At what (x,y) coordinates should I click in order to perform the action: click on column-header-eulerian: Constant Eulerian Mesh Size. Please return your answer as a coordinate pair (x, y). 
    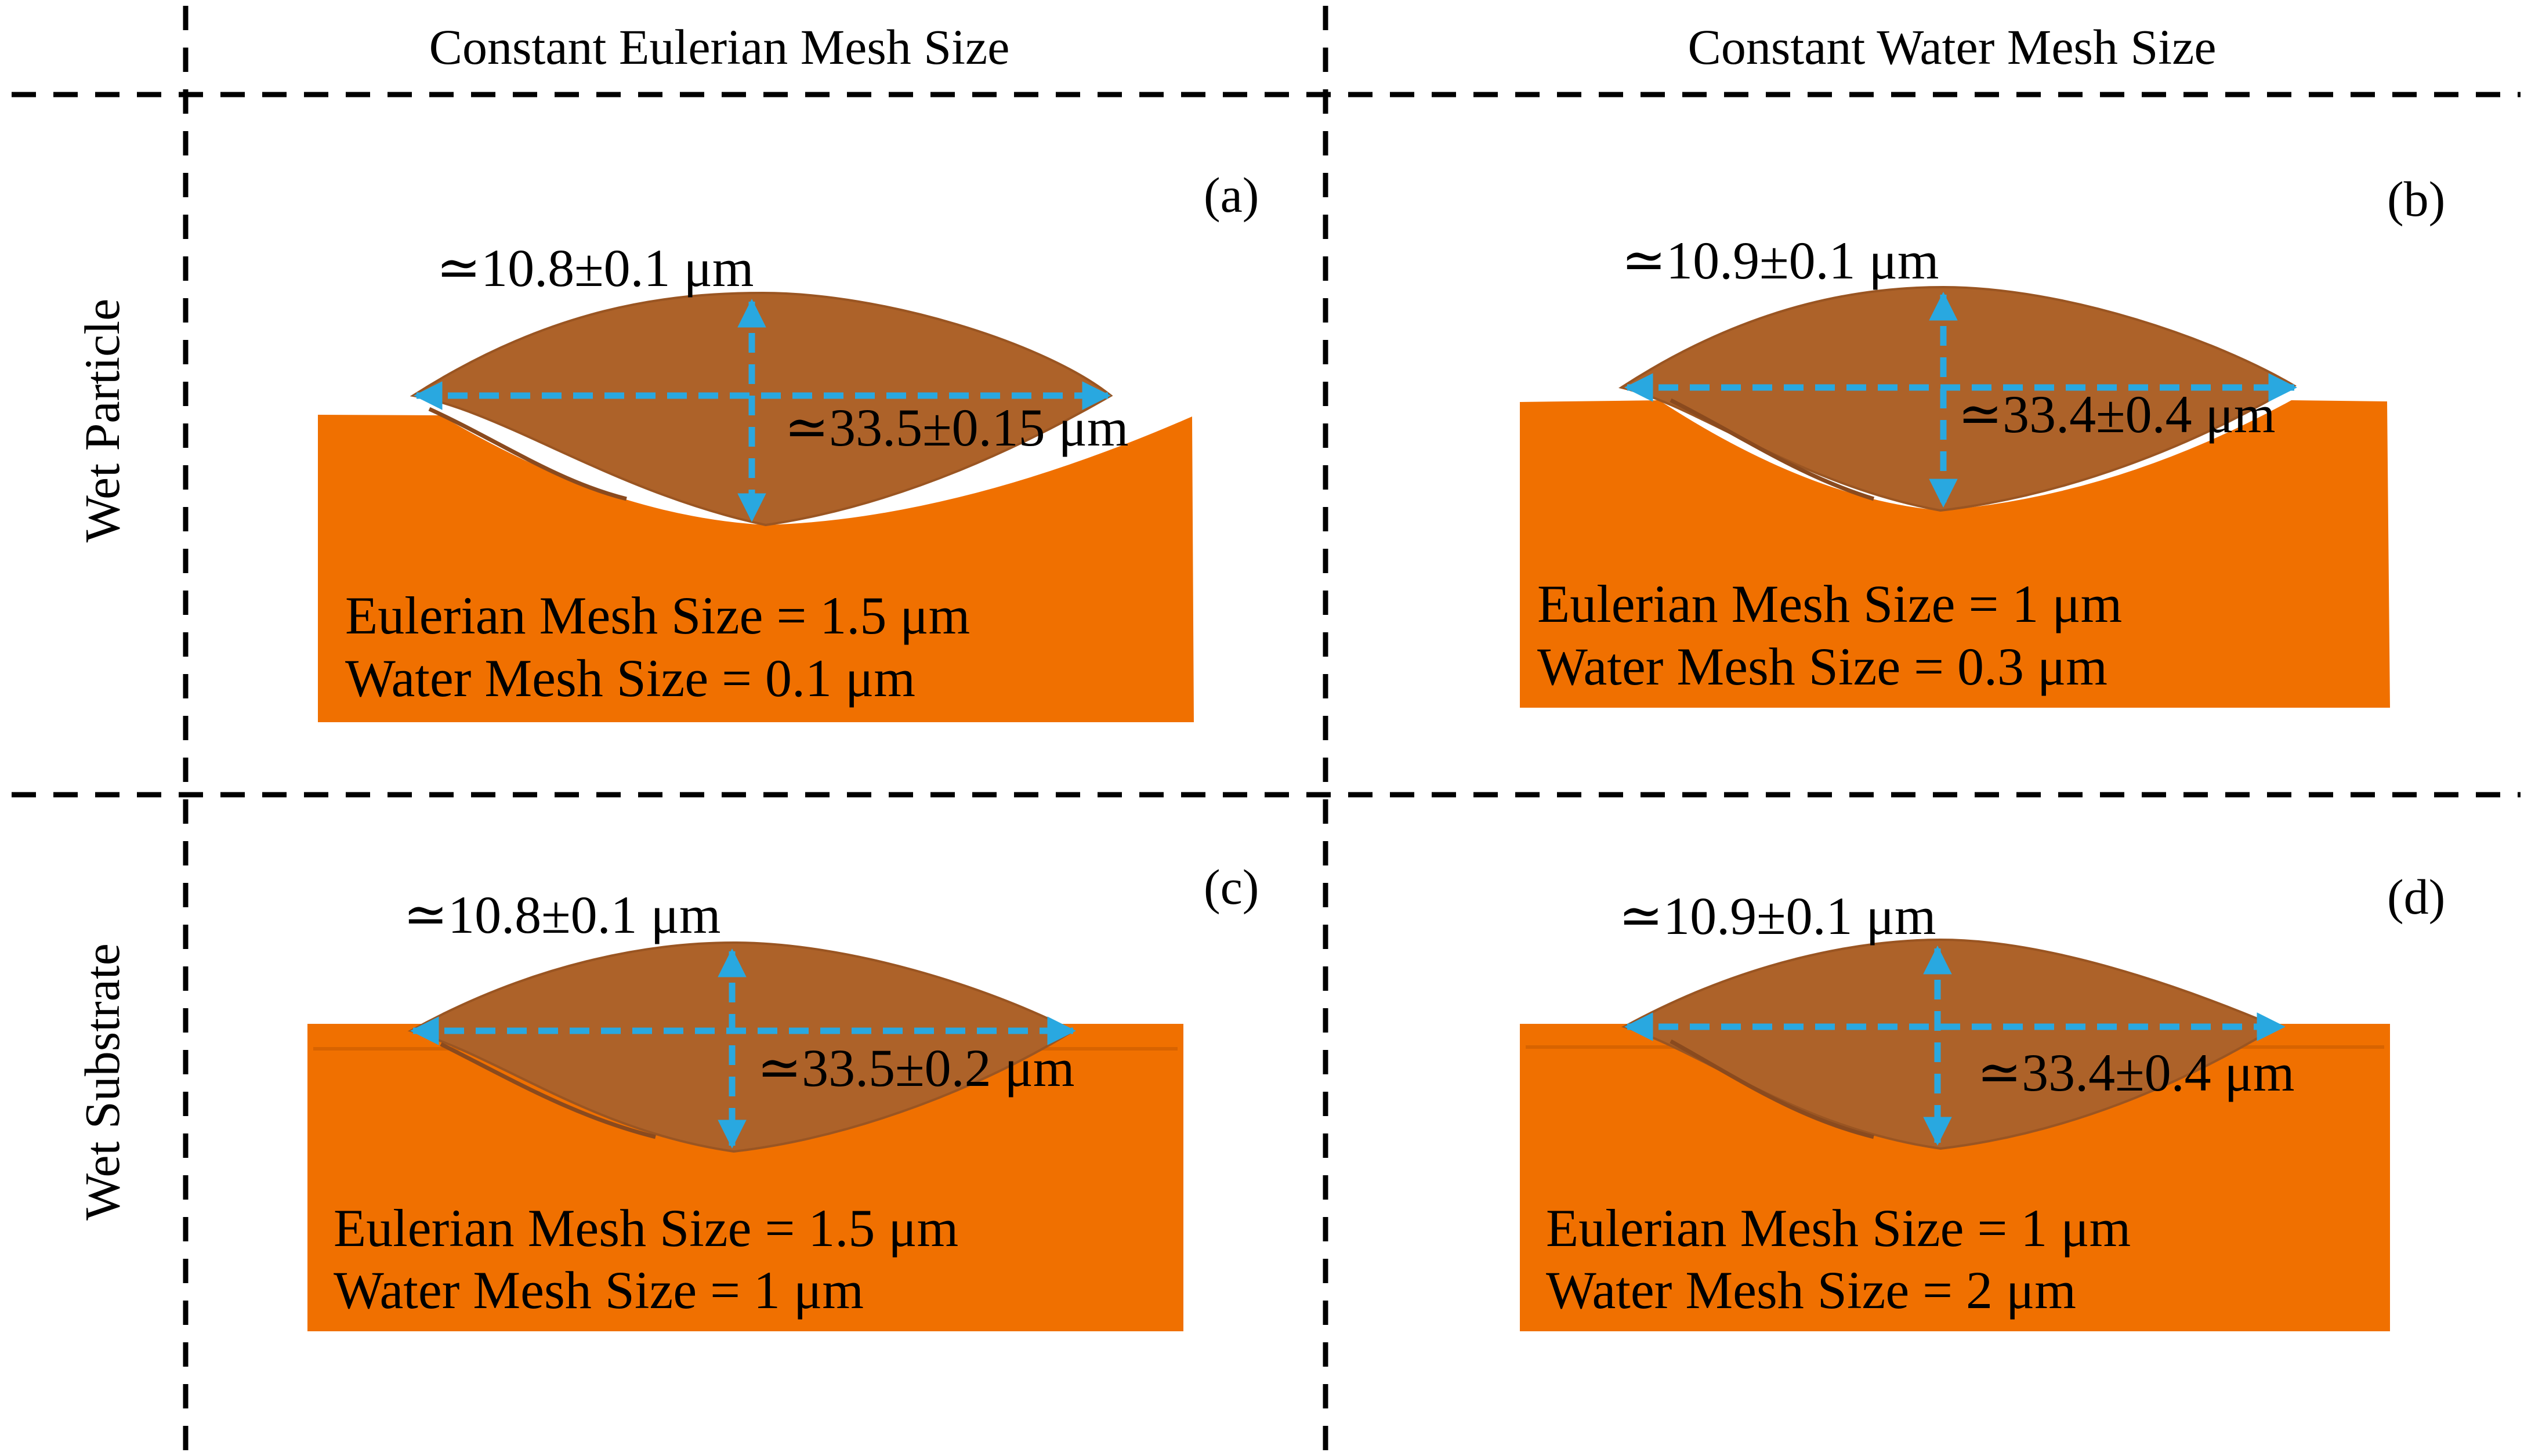
    Looking at the image, I should click on (720, 47).